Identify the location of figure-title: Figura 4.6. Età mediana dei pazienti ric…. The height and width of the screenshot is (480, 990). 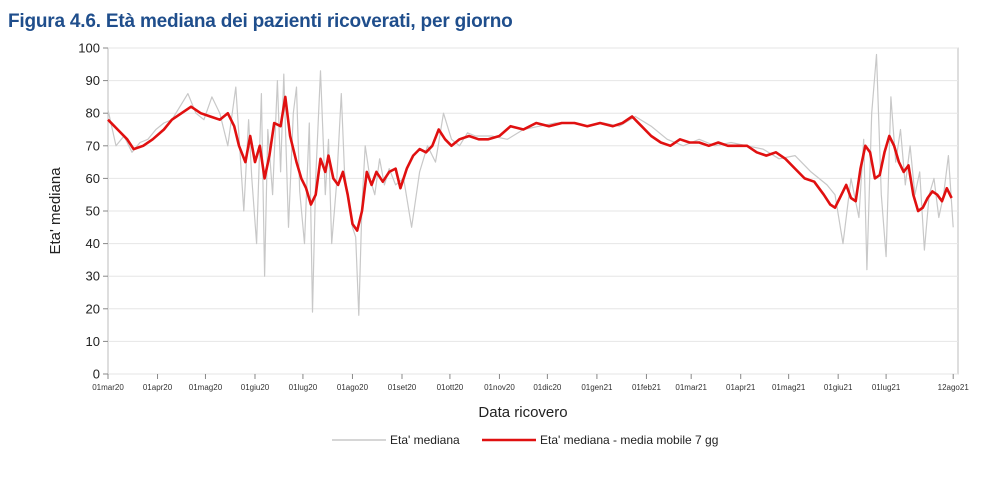
(260, 21).